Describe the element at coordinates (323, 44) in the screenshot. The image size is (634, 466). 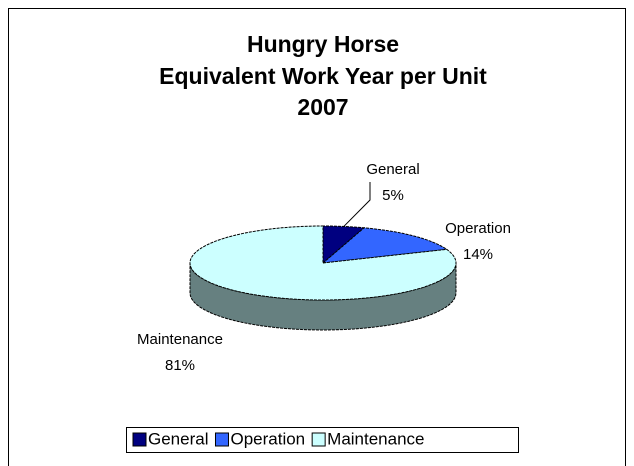
I see `chart-title: Hungry Horse` at that location.